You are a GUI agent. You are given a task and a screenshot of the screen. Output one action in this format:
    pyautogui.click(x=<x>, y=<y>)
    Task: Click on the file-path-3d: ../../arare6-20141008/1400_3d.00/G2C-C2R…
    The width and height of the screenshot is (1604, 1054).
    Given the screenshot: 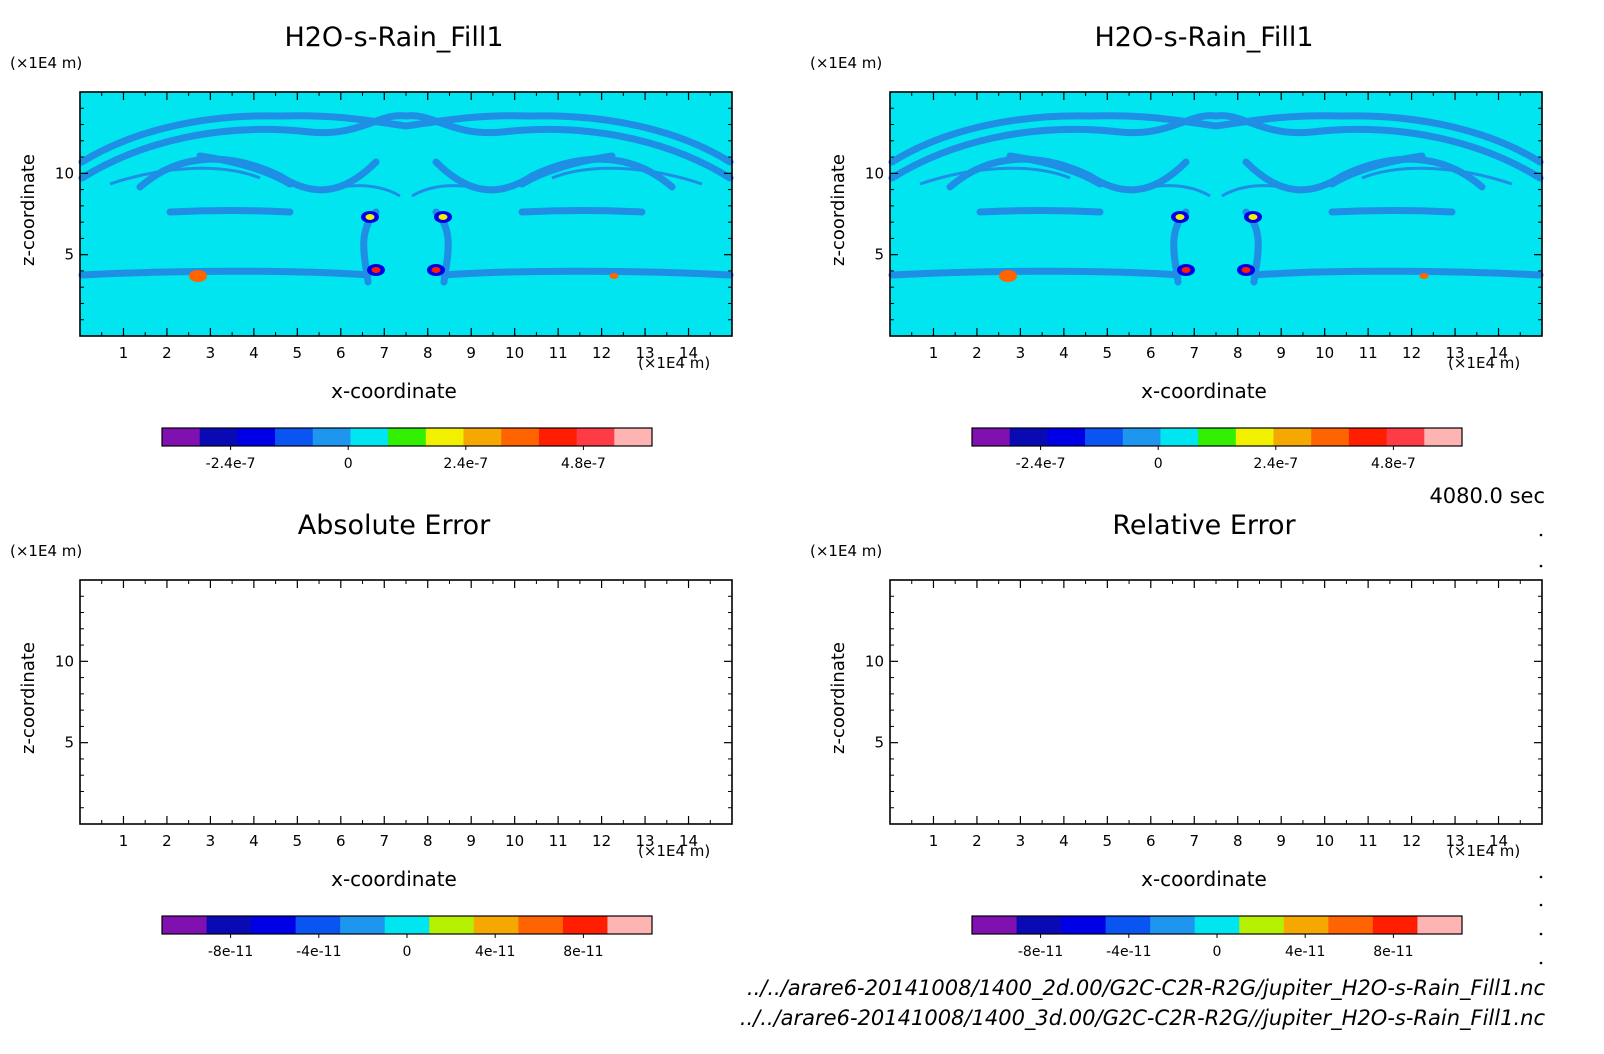 What is the action you would take?
    pyautogui.click(x=1143, y=1018)
    